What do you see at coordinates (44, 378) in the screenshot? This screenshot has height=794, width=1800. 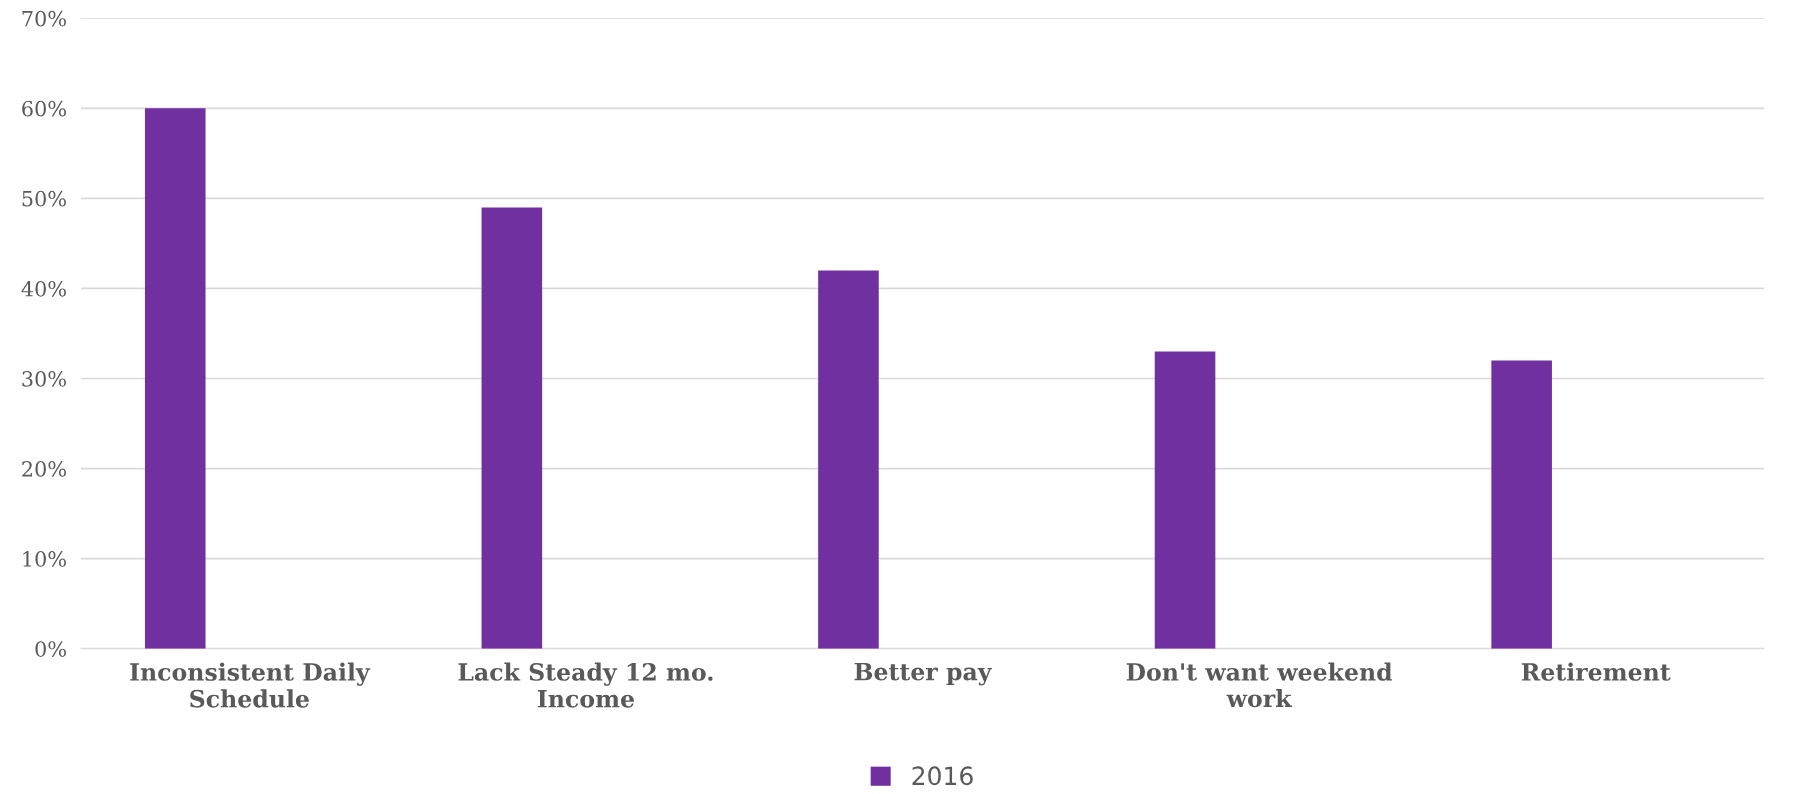 I see `y-tick-label: 30%` at bounding box center [44, 378].